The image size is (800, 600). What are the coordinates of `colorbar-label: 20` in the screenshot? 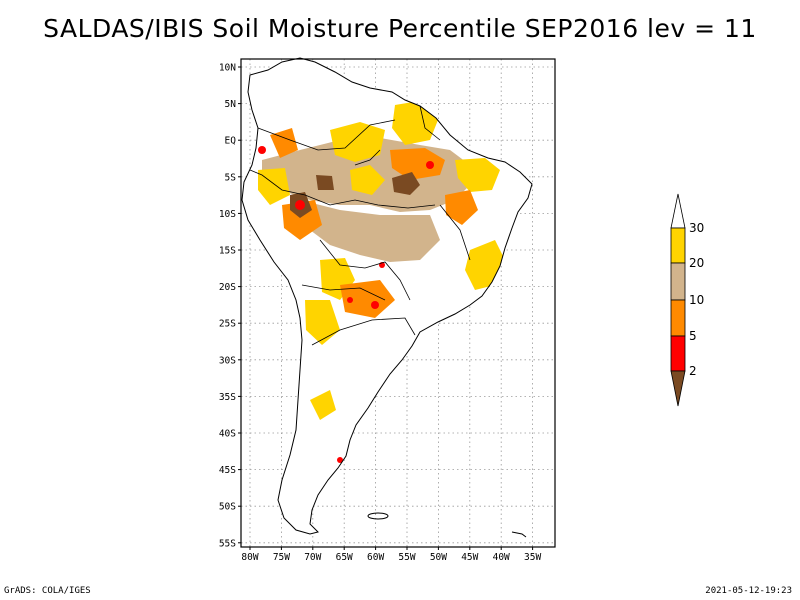 It's located at (696, 263).